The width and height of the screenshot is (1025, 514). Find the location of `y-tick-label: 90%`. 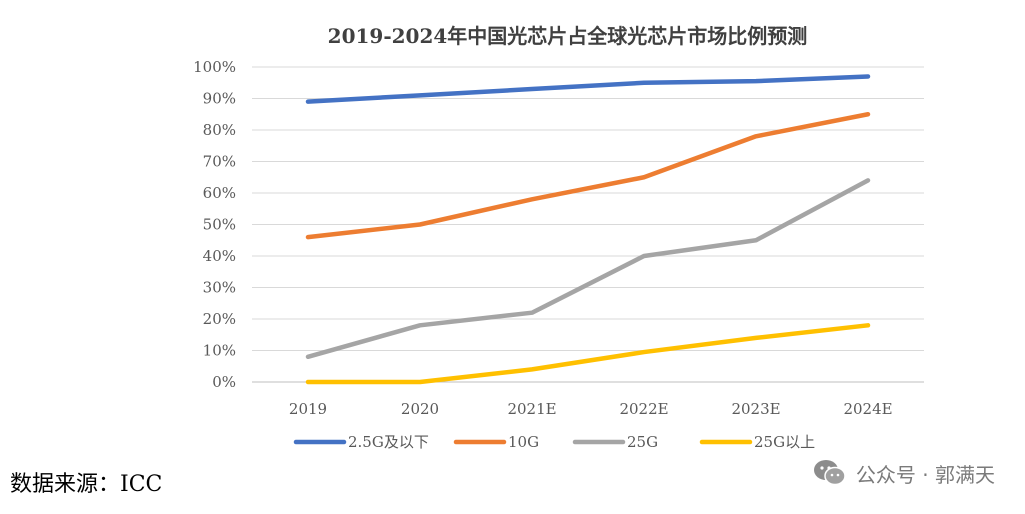

y-tick-label: 90% is located at coordinates (219, 99).